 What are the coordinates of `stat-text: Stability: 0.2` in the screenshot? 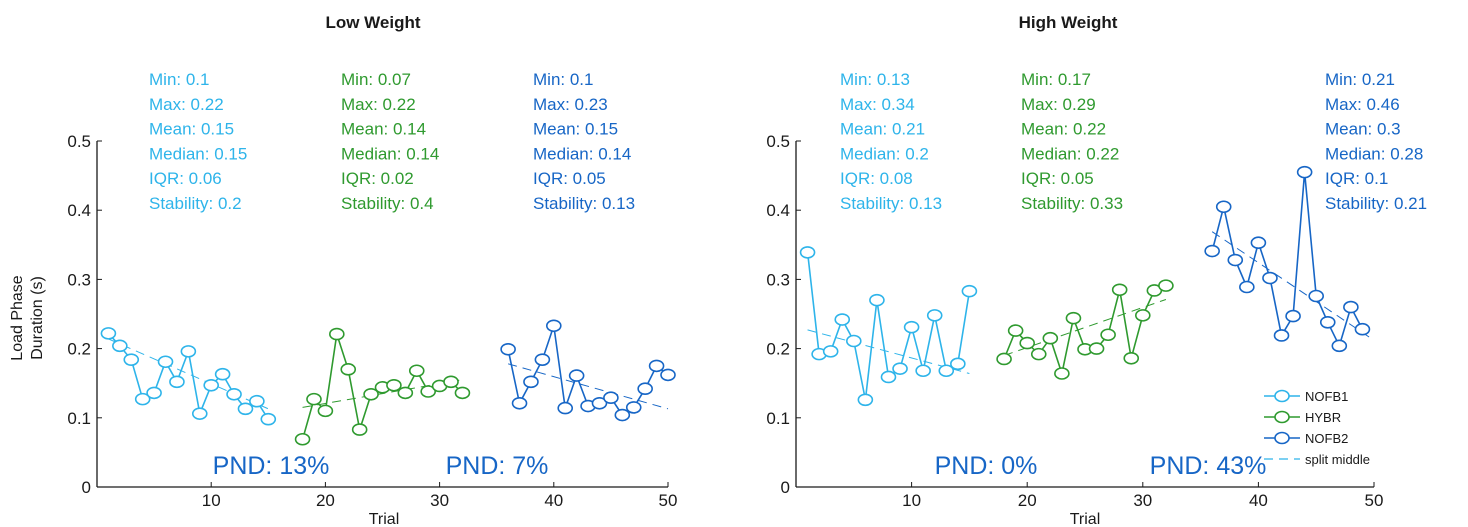 It's located at (195, 203).